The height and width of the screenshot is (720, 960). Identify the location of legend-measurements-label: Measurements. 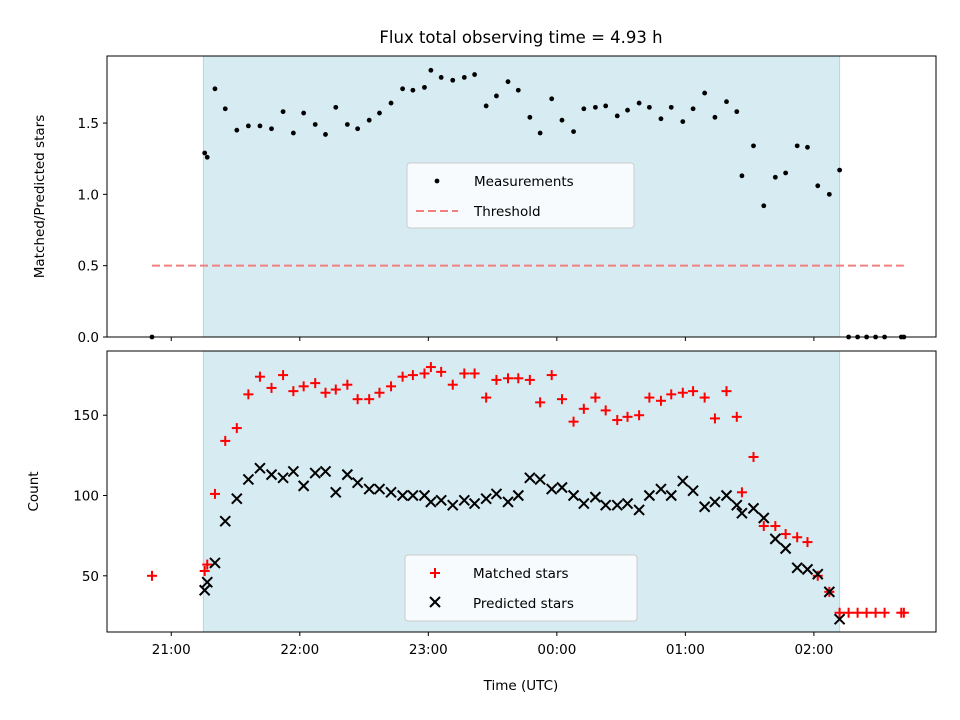
(524, 182).